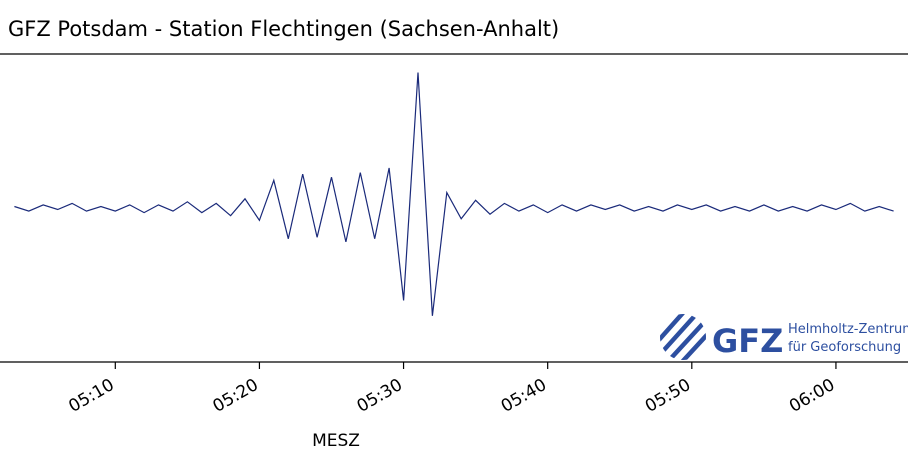 The image size is (908, 454). Describe the element at coordinates (784, 337) in the screenshot. I see `logo: GFZ Helmholtz-Zentrum für Geoforschung` at that location.